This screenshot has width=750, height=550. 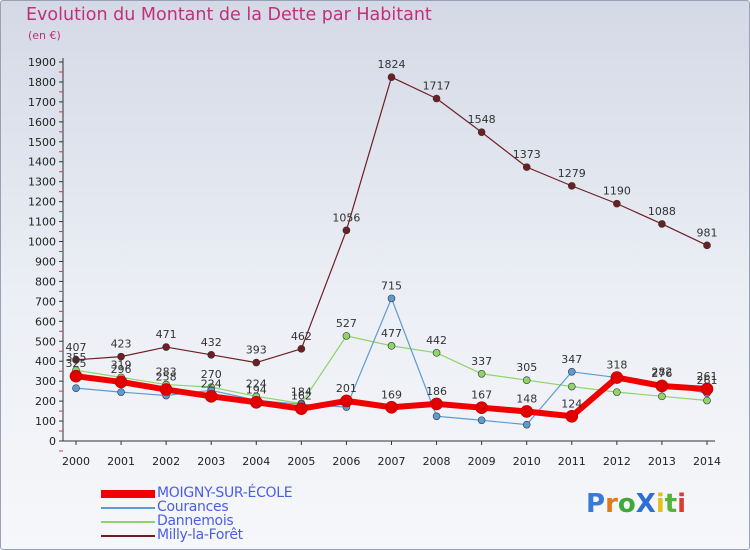 I want to click on data-label: 432, so click(x=211, y=342).